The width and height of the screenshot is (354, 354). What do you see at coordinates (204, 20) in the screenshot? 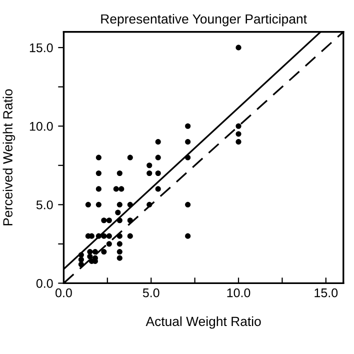
I see `chart-title: Representative Younger Participant` at bounding box center [204, 20].